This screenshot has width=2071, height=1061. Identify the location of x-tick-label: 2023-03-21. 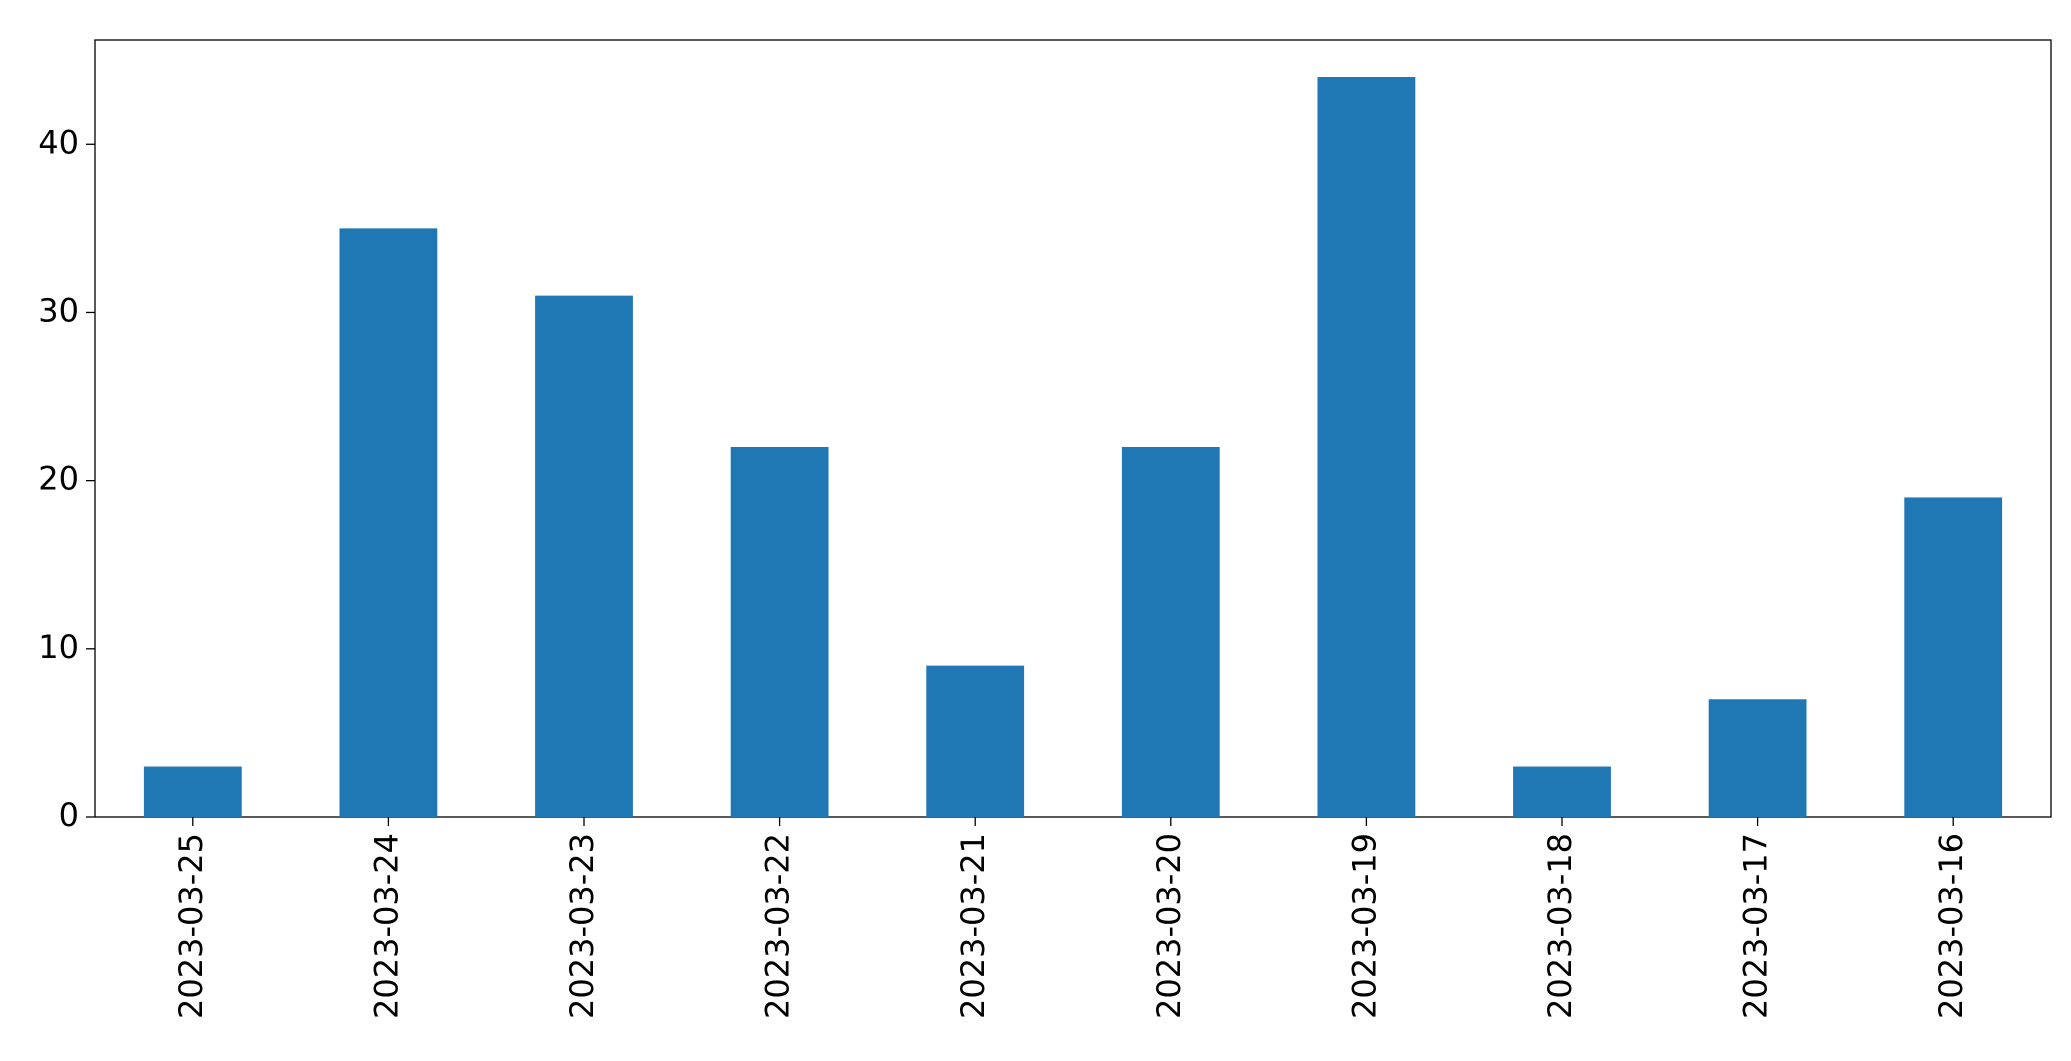
(973, 926).